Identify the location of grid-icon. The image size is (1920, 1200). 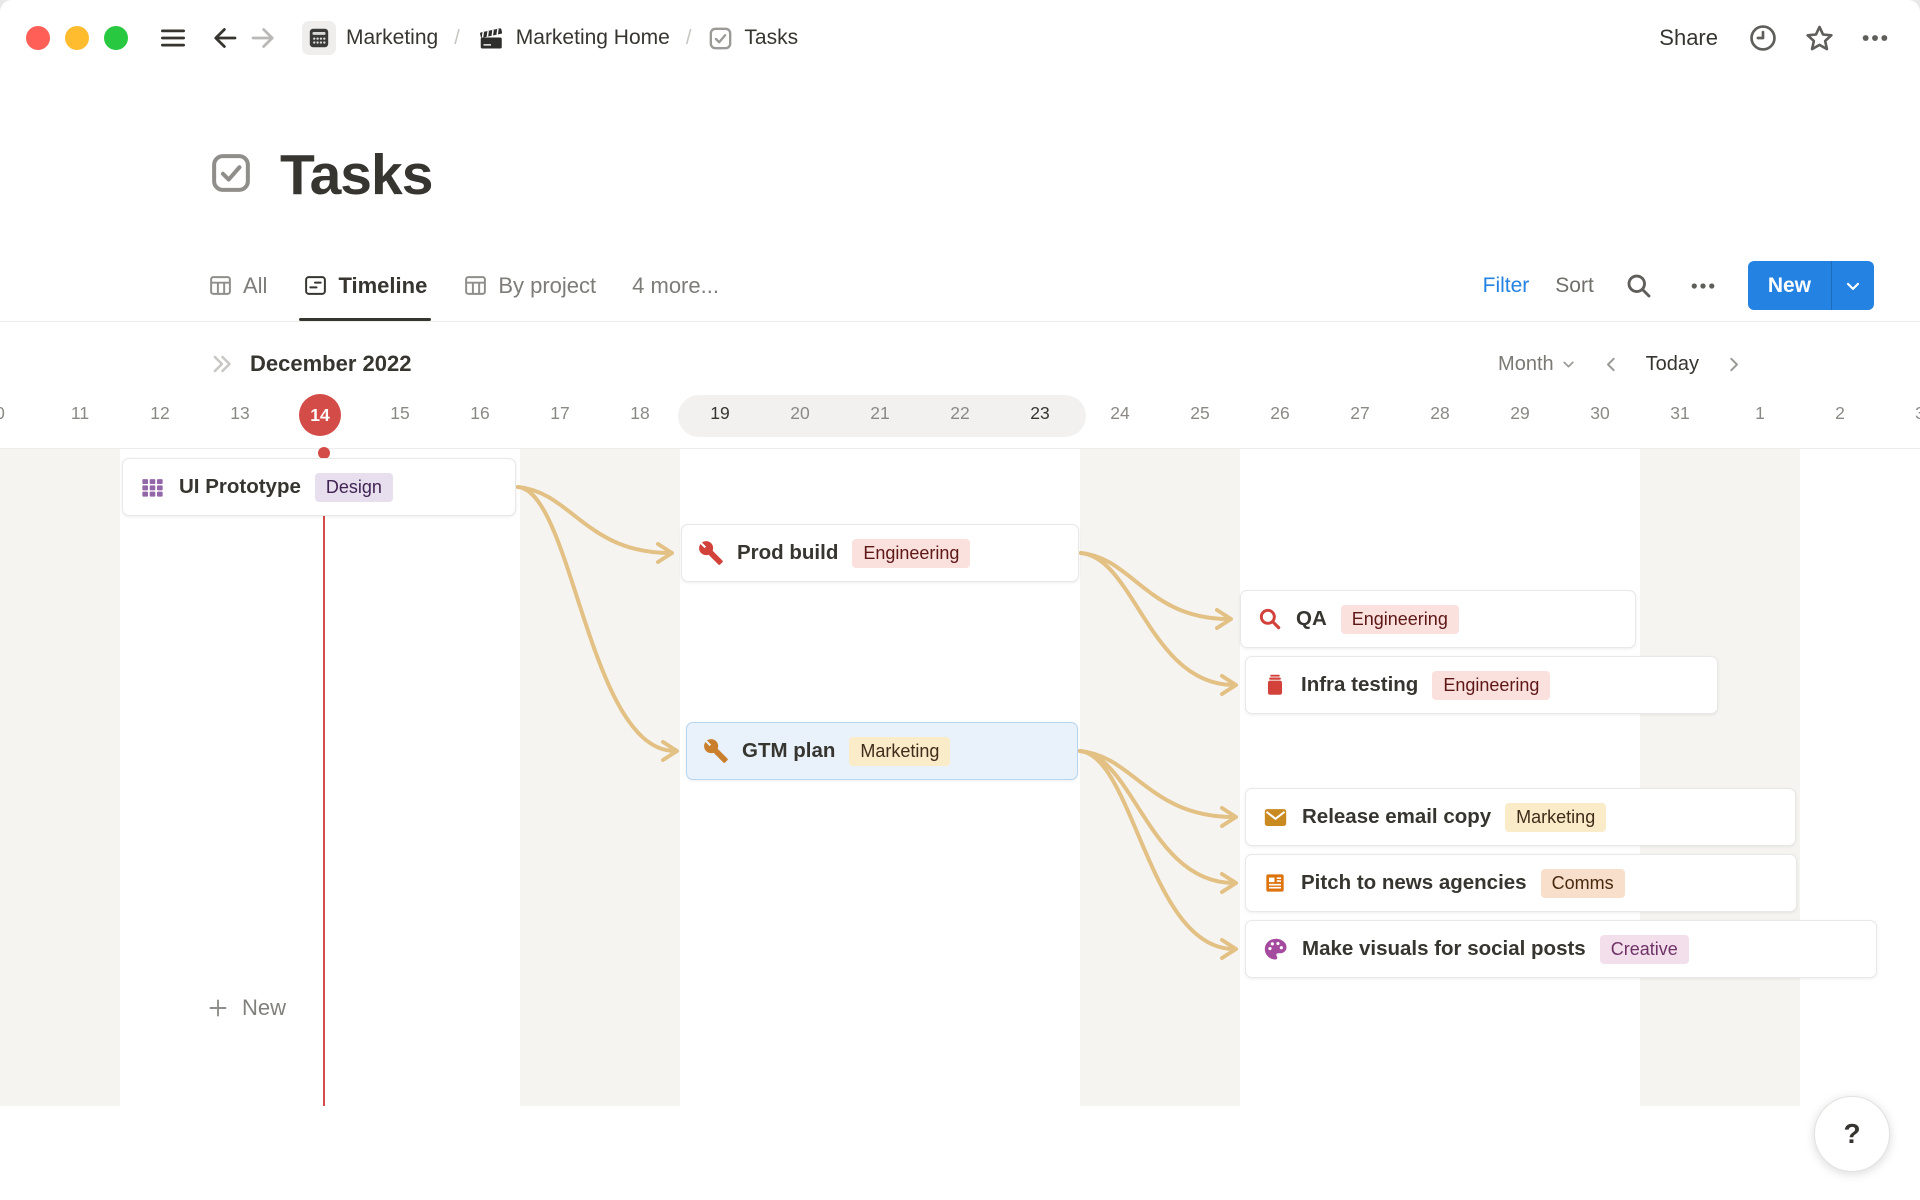
(152, 487).